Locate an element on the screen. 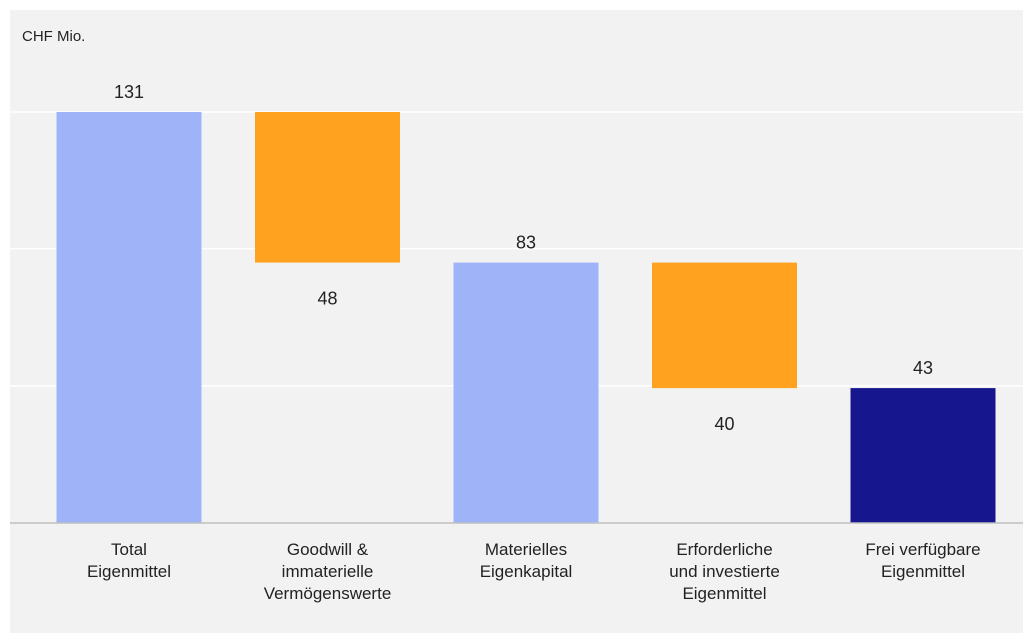  category-label: und investierte is located at coordinates (724, 571).